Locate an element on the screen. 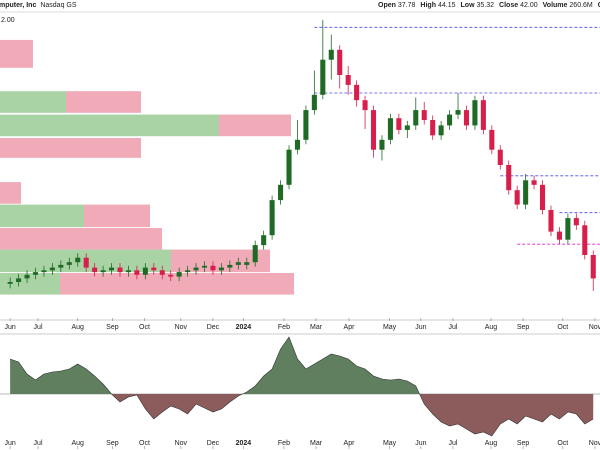 This screenshot has width=600, height=450. company: mputer, Inc is located at coordinates (18, 5).